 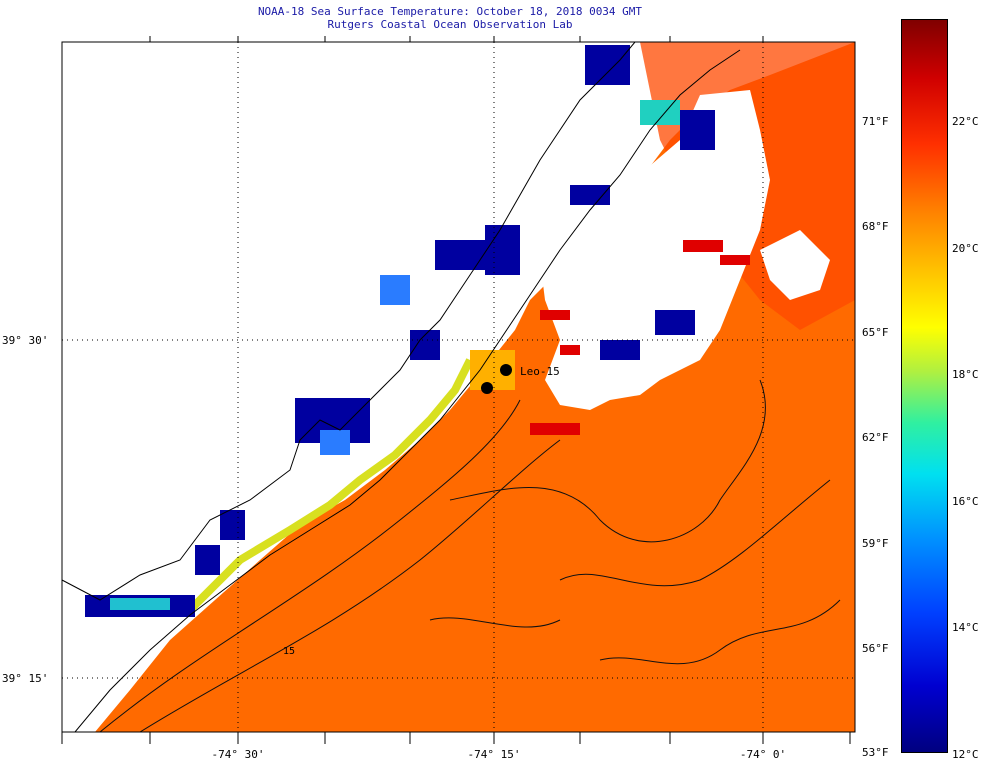 I want to click on cloud-mask-east, so click(x=795, y=265).